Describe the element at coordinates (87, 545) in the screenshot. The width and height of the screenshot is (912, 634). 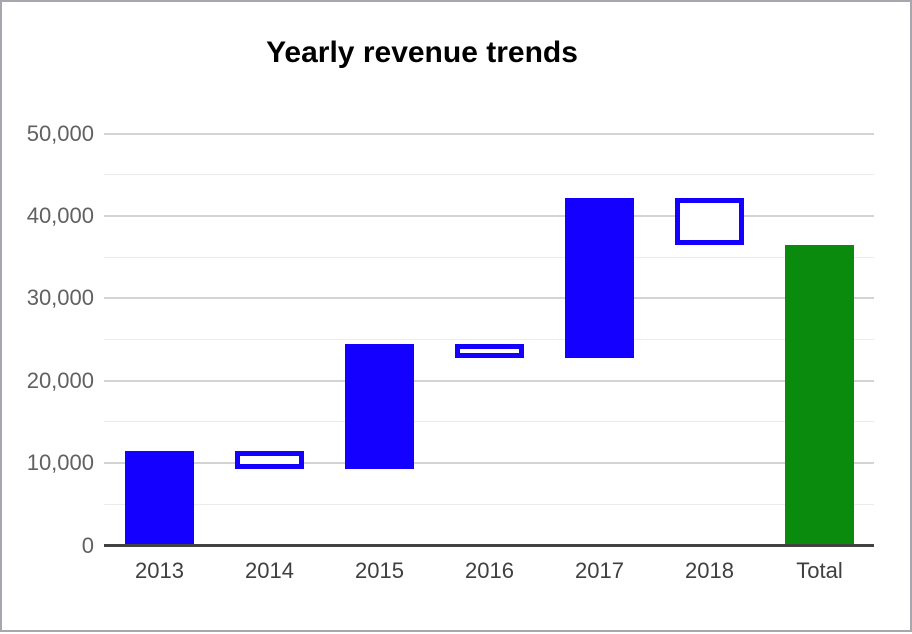
I see `y-axis-tick-label: 0` at that location.